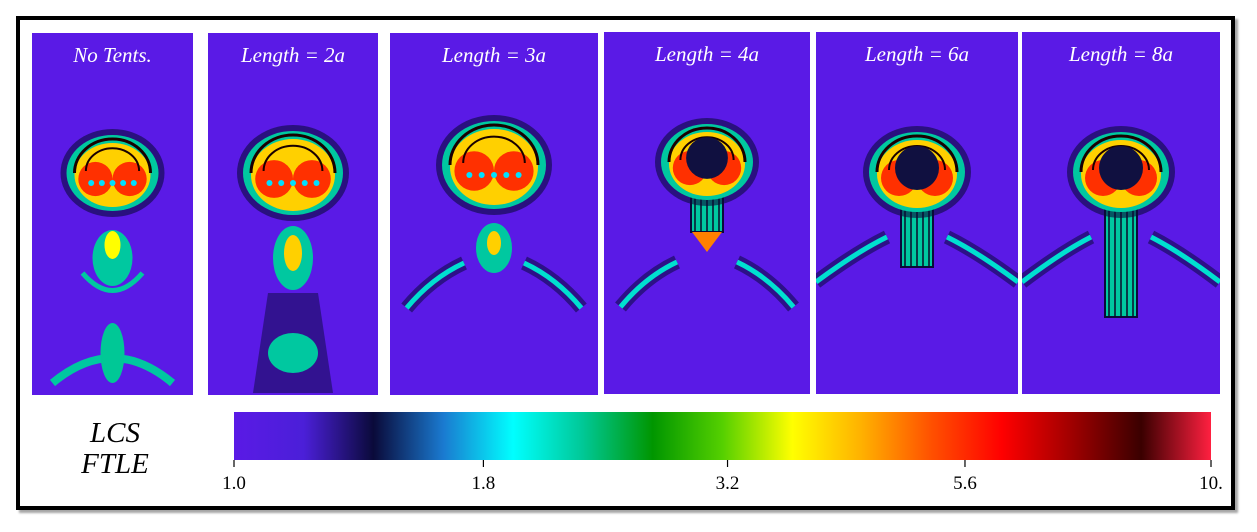  I want to click on colorbar-tick-marks, so click(722, 463).